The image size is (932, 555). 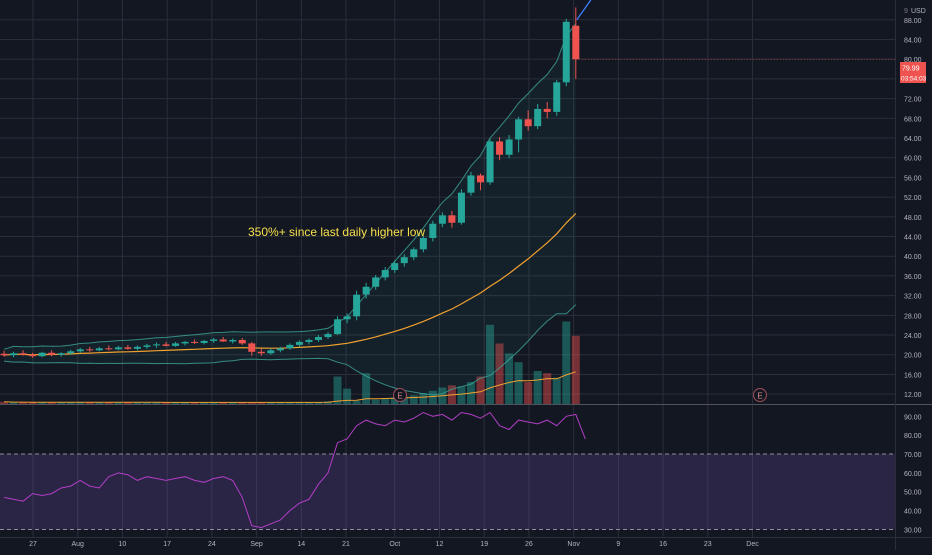 I want to click on rsi-tick-label: 50.00, so click(x=913, y=493).